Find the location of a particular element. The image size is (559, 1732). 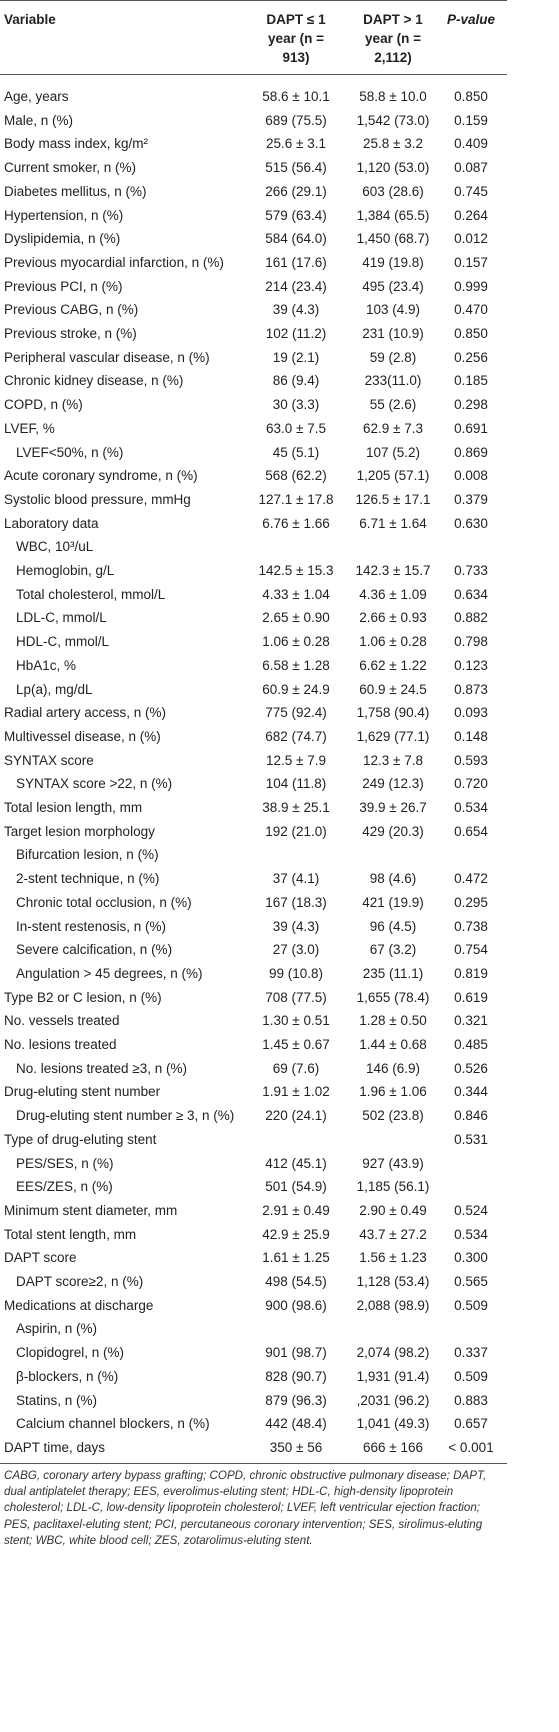

table-row: EES/ZES, n (%) 501 (54.9) 1,185 (56.1) is located at coordinates (253, 1187).